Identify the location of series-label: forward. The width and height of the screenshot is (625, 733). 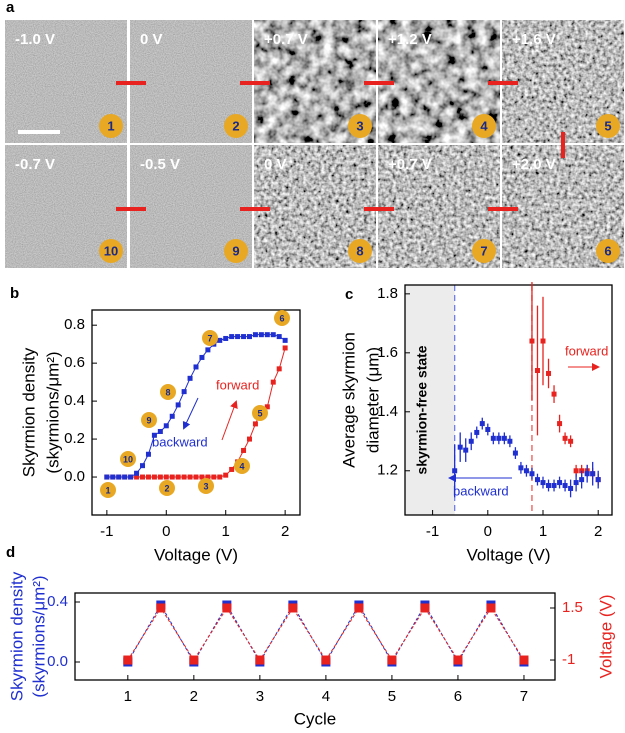
(237, 384).